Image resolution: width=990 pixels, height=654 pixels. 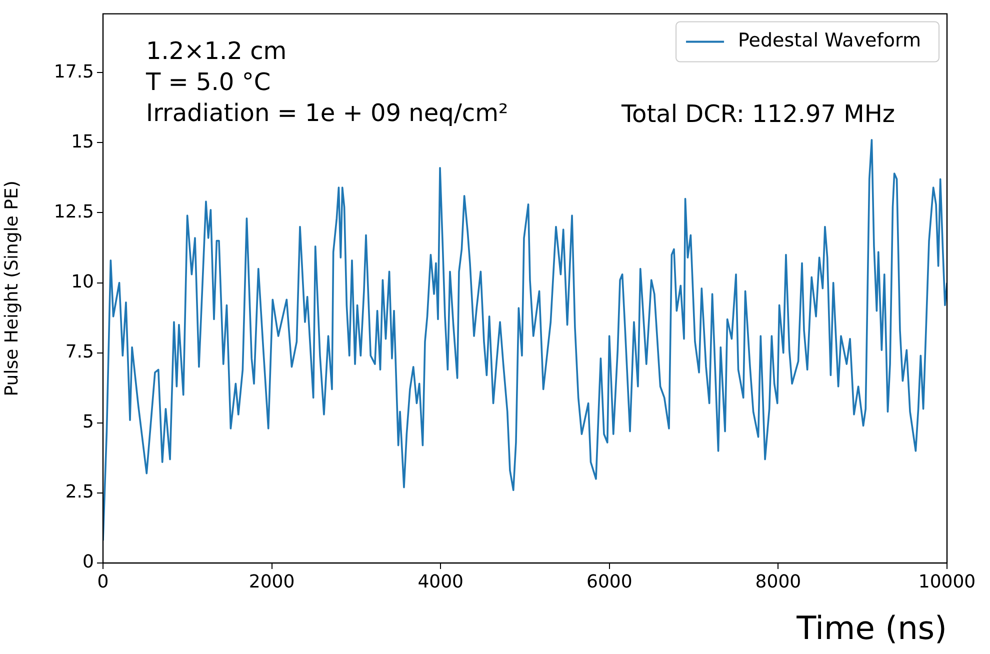 I want to click on y-tick-label: 17.5, so click(x=74, y=71).